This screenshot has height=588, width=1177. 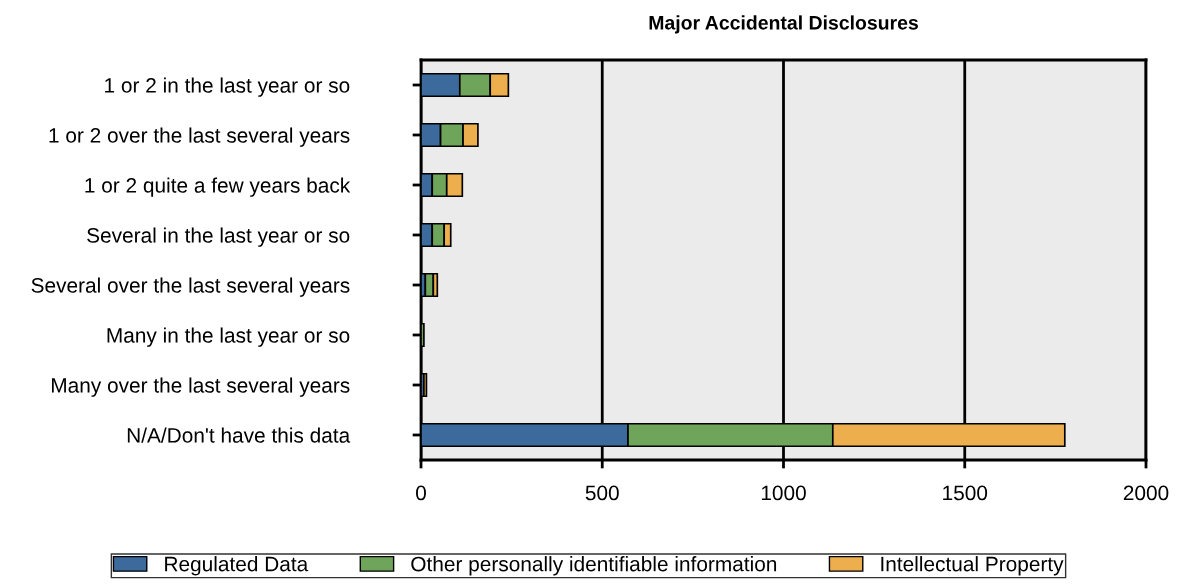 I want to click on legend-label: Other personally identifiable information, so click(x=594, y=566).